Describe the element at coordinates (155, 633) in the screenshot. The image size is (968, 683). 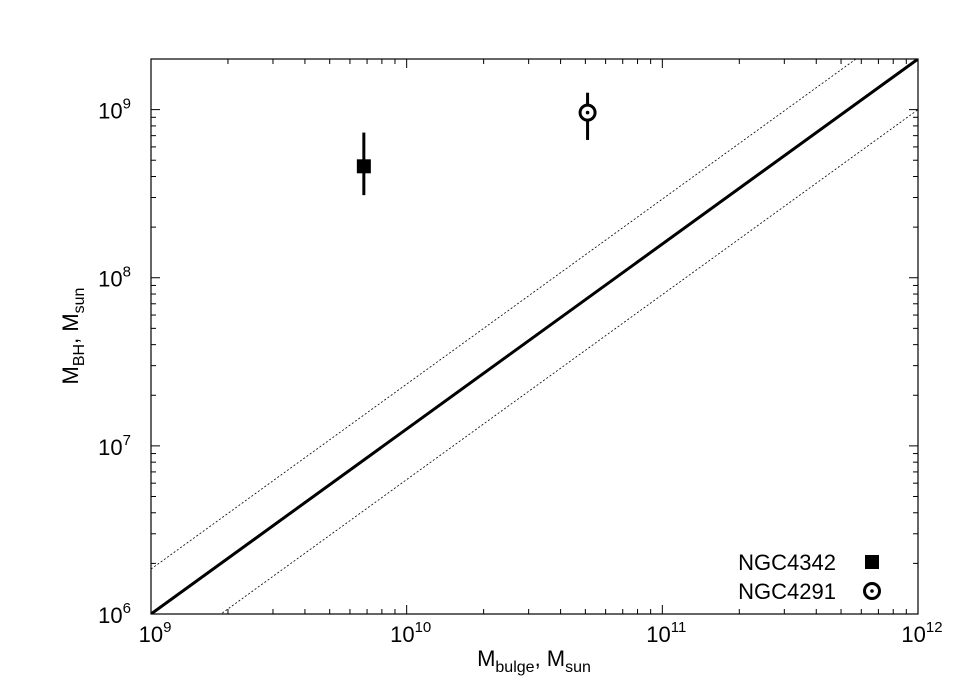
I see `x-tick-label: 109` at that location.